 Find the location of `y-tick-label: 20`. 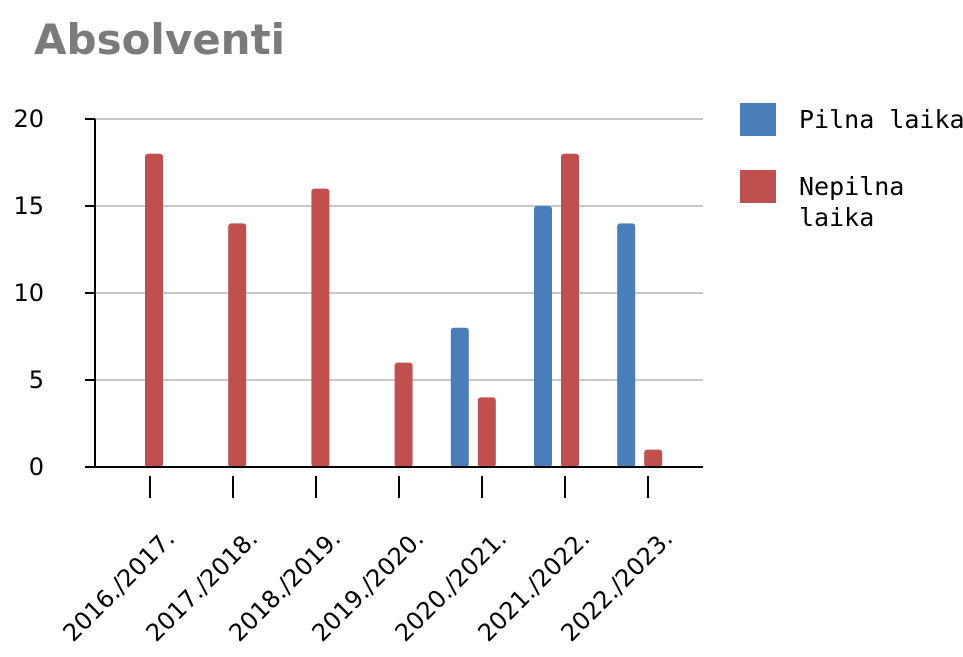

y-tick-label: 20 is located at coordinates (28, 119).